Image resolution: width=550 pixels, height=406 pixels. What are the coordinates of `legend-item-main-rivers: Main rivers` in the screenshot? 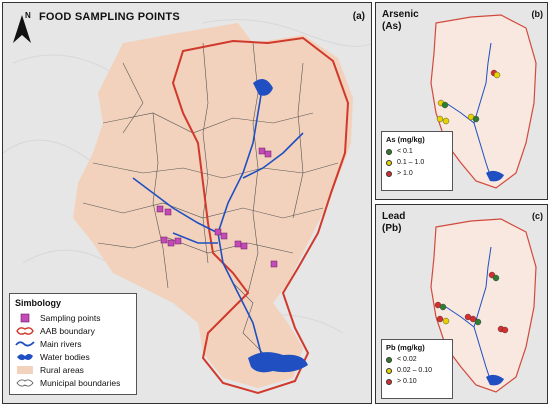 It's located at (73, 343).